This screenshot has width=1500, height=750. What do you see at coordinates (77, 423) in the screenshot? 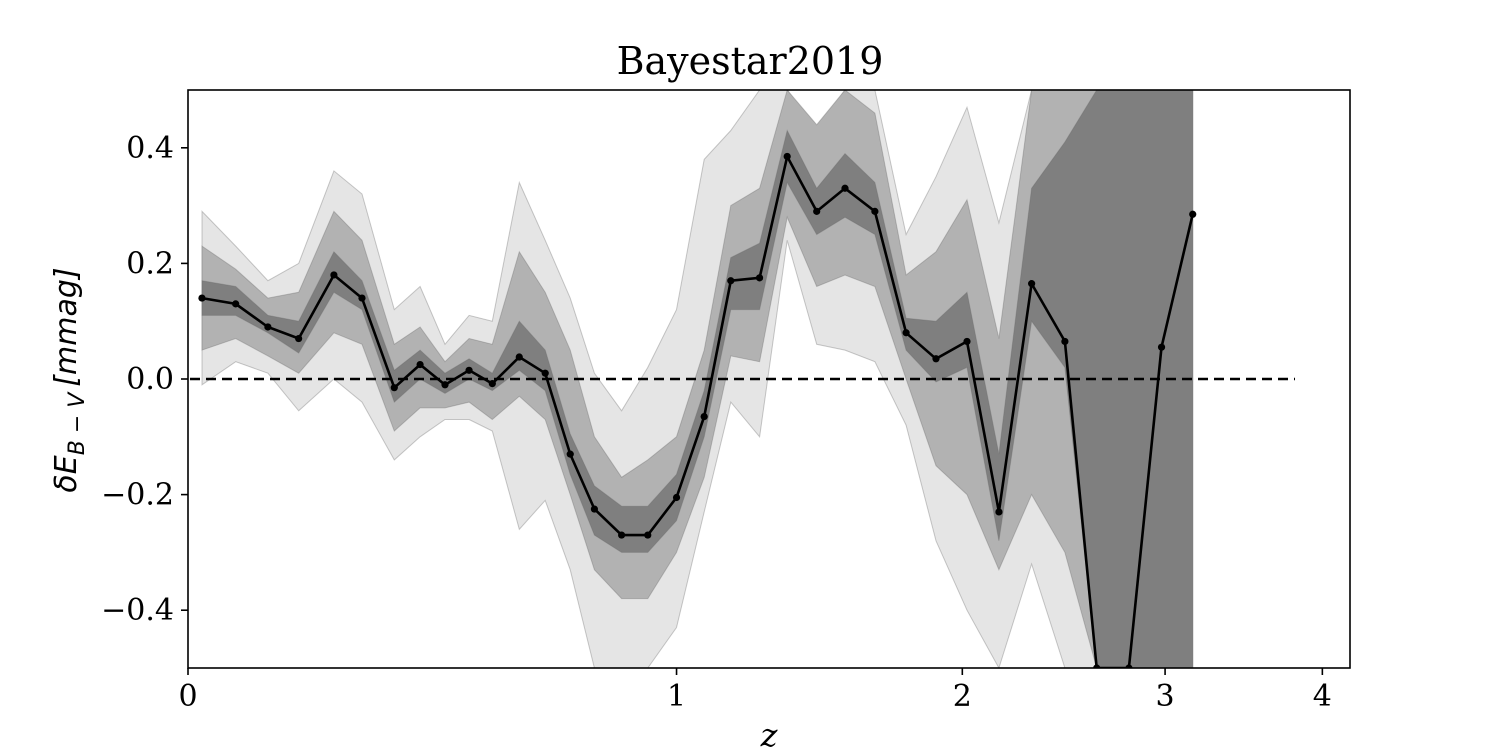
I see `y-label-subscript: B − V` at bounding box center [77, 423].